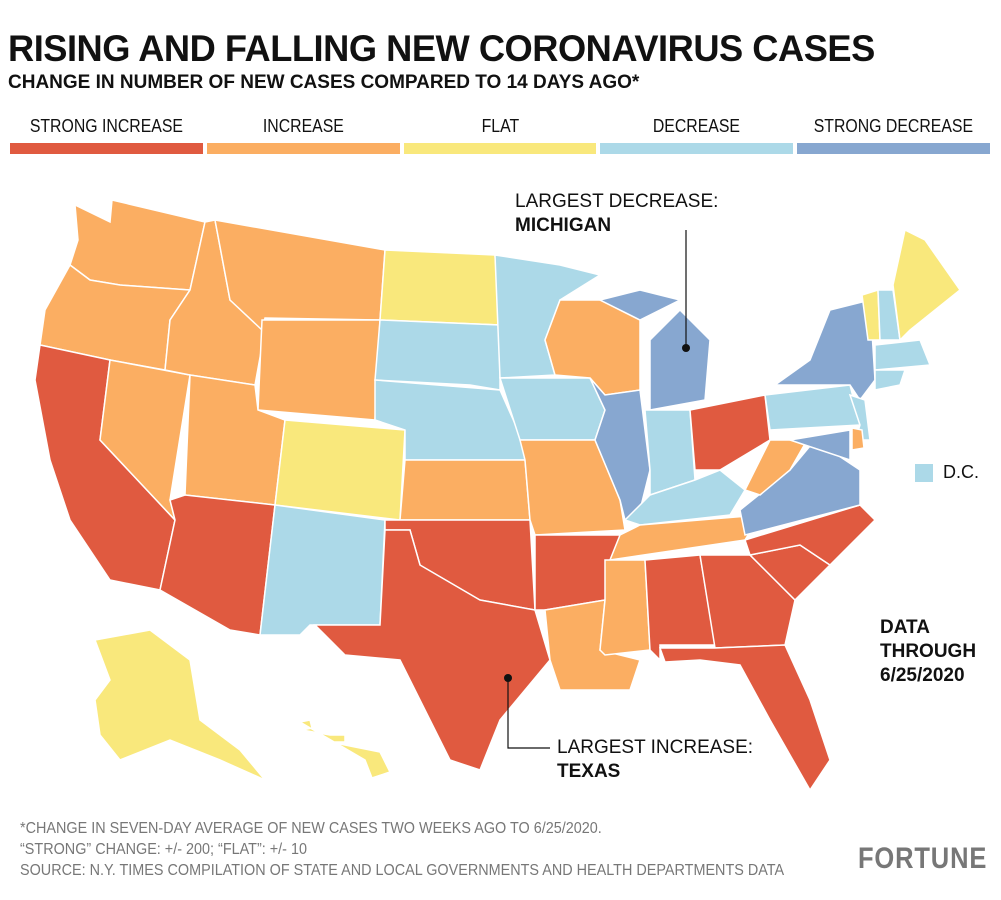  Describe the element at coordinates (922, 675) in the screenshot. I see `data-through-date: 6/25/2020` at that location.